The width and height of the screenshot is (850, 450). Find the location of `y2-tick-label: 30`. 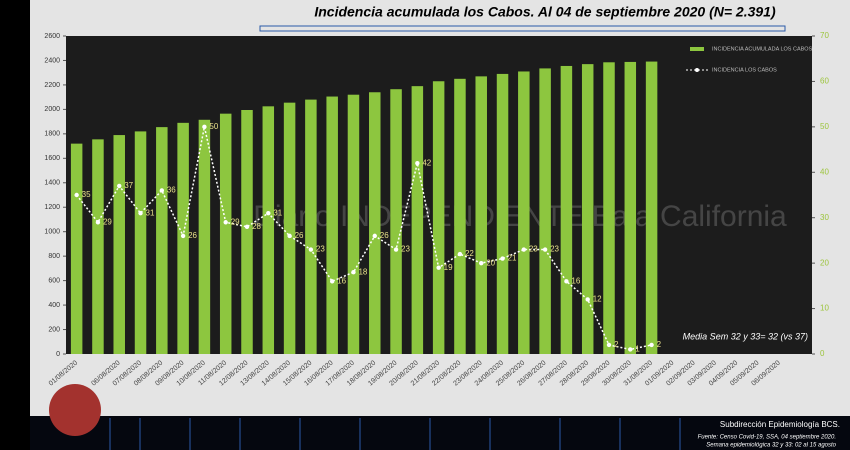

y2-tick-label: 30 is located at coordinates (824, 217).